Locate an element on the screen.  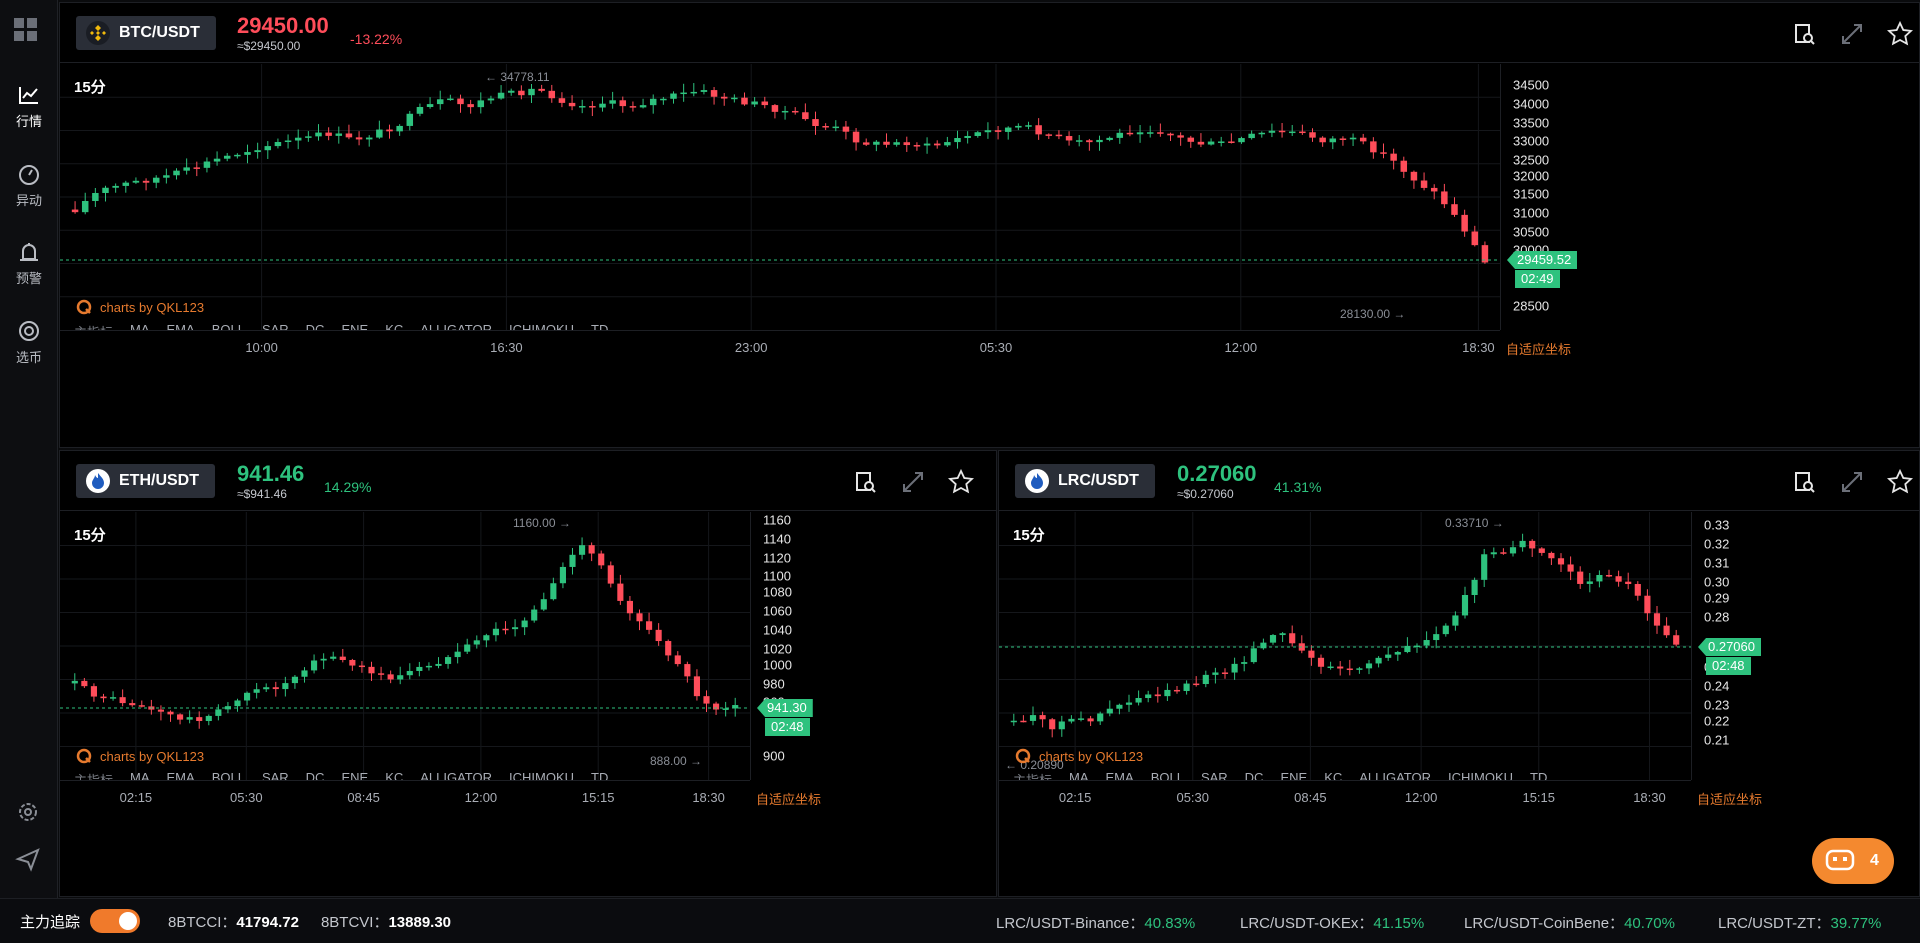
exchange-name: LRC/USDT-ZT： is located at coordinates (1774, 923).